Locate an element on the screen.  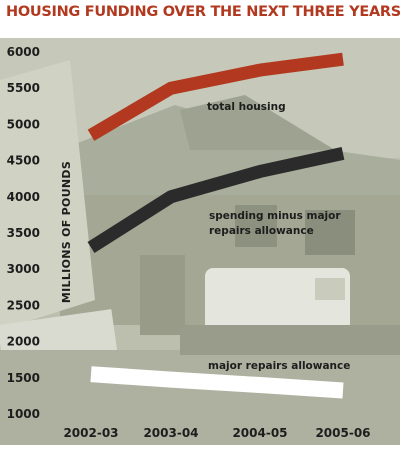
y-tick-label: 5000 is located at coordinates (23, 124).